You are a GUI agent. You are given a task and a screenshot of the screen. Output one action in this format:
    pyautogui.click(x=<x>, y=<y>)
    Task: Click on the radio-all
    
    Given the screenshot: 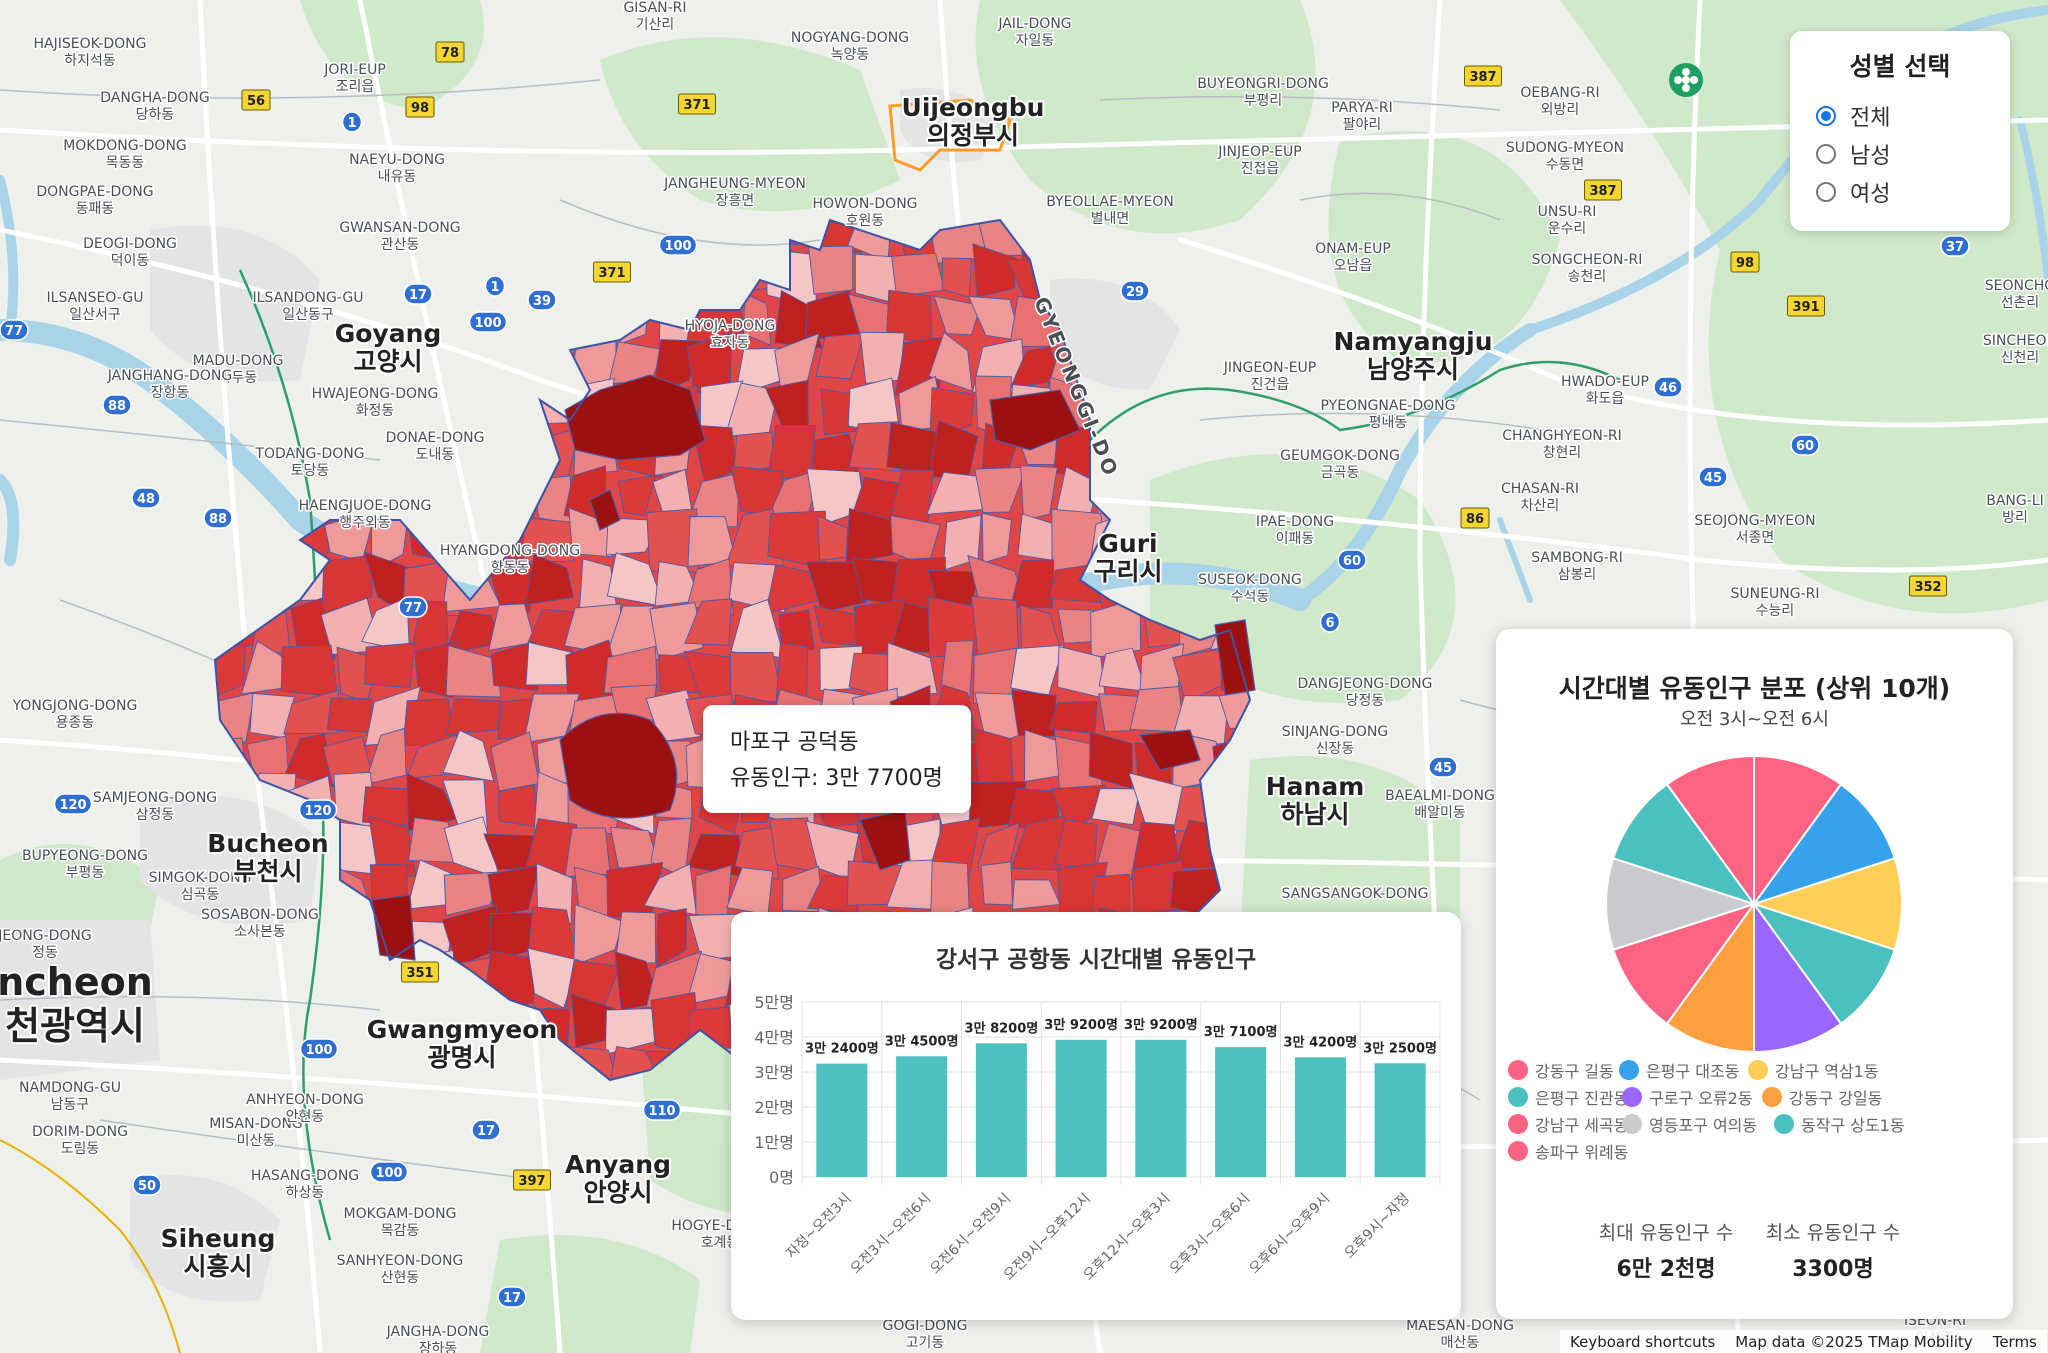 What is the action you would take?
    pyautogui.click(x=1826, y=116)
    